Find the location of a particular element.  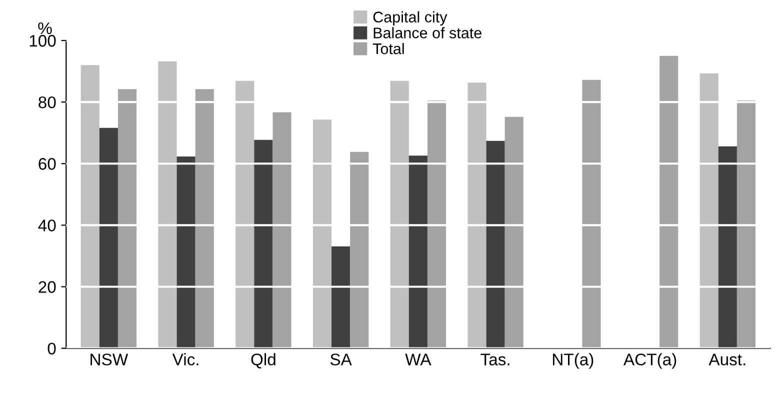

y-tick-label: 80 is located at coordinates (47, 102).